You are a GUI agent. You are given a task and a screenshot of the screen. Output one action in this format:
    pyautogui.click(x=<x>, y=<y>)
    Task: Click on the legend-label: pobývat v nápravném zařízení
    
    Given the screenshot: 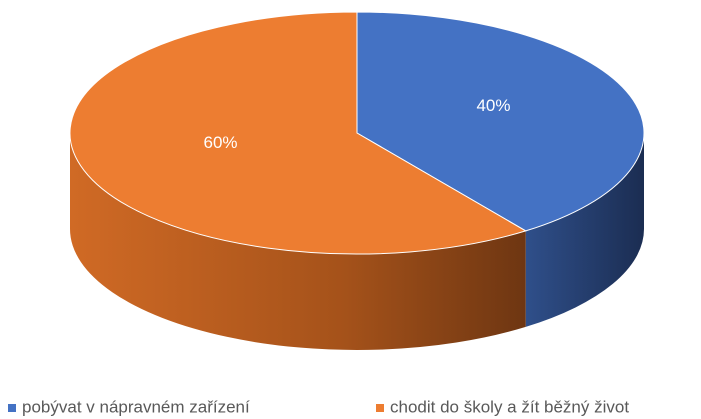 What is the action you would take?
    pyautogui.click(x=136, y=406)
    